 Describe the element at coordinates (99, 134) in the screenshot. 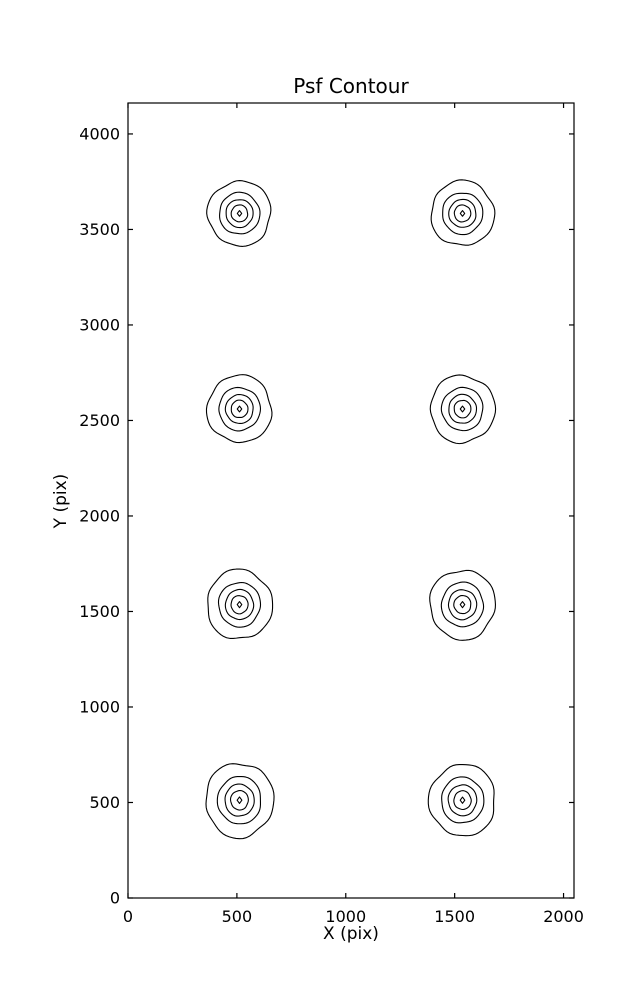

I see `y-tick-label: 4000` at that location.